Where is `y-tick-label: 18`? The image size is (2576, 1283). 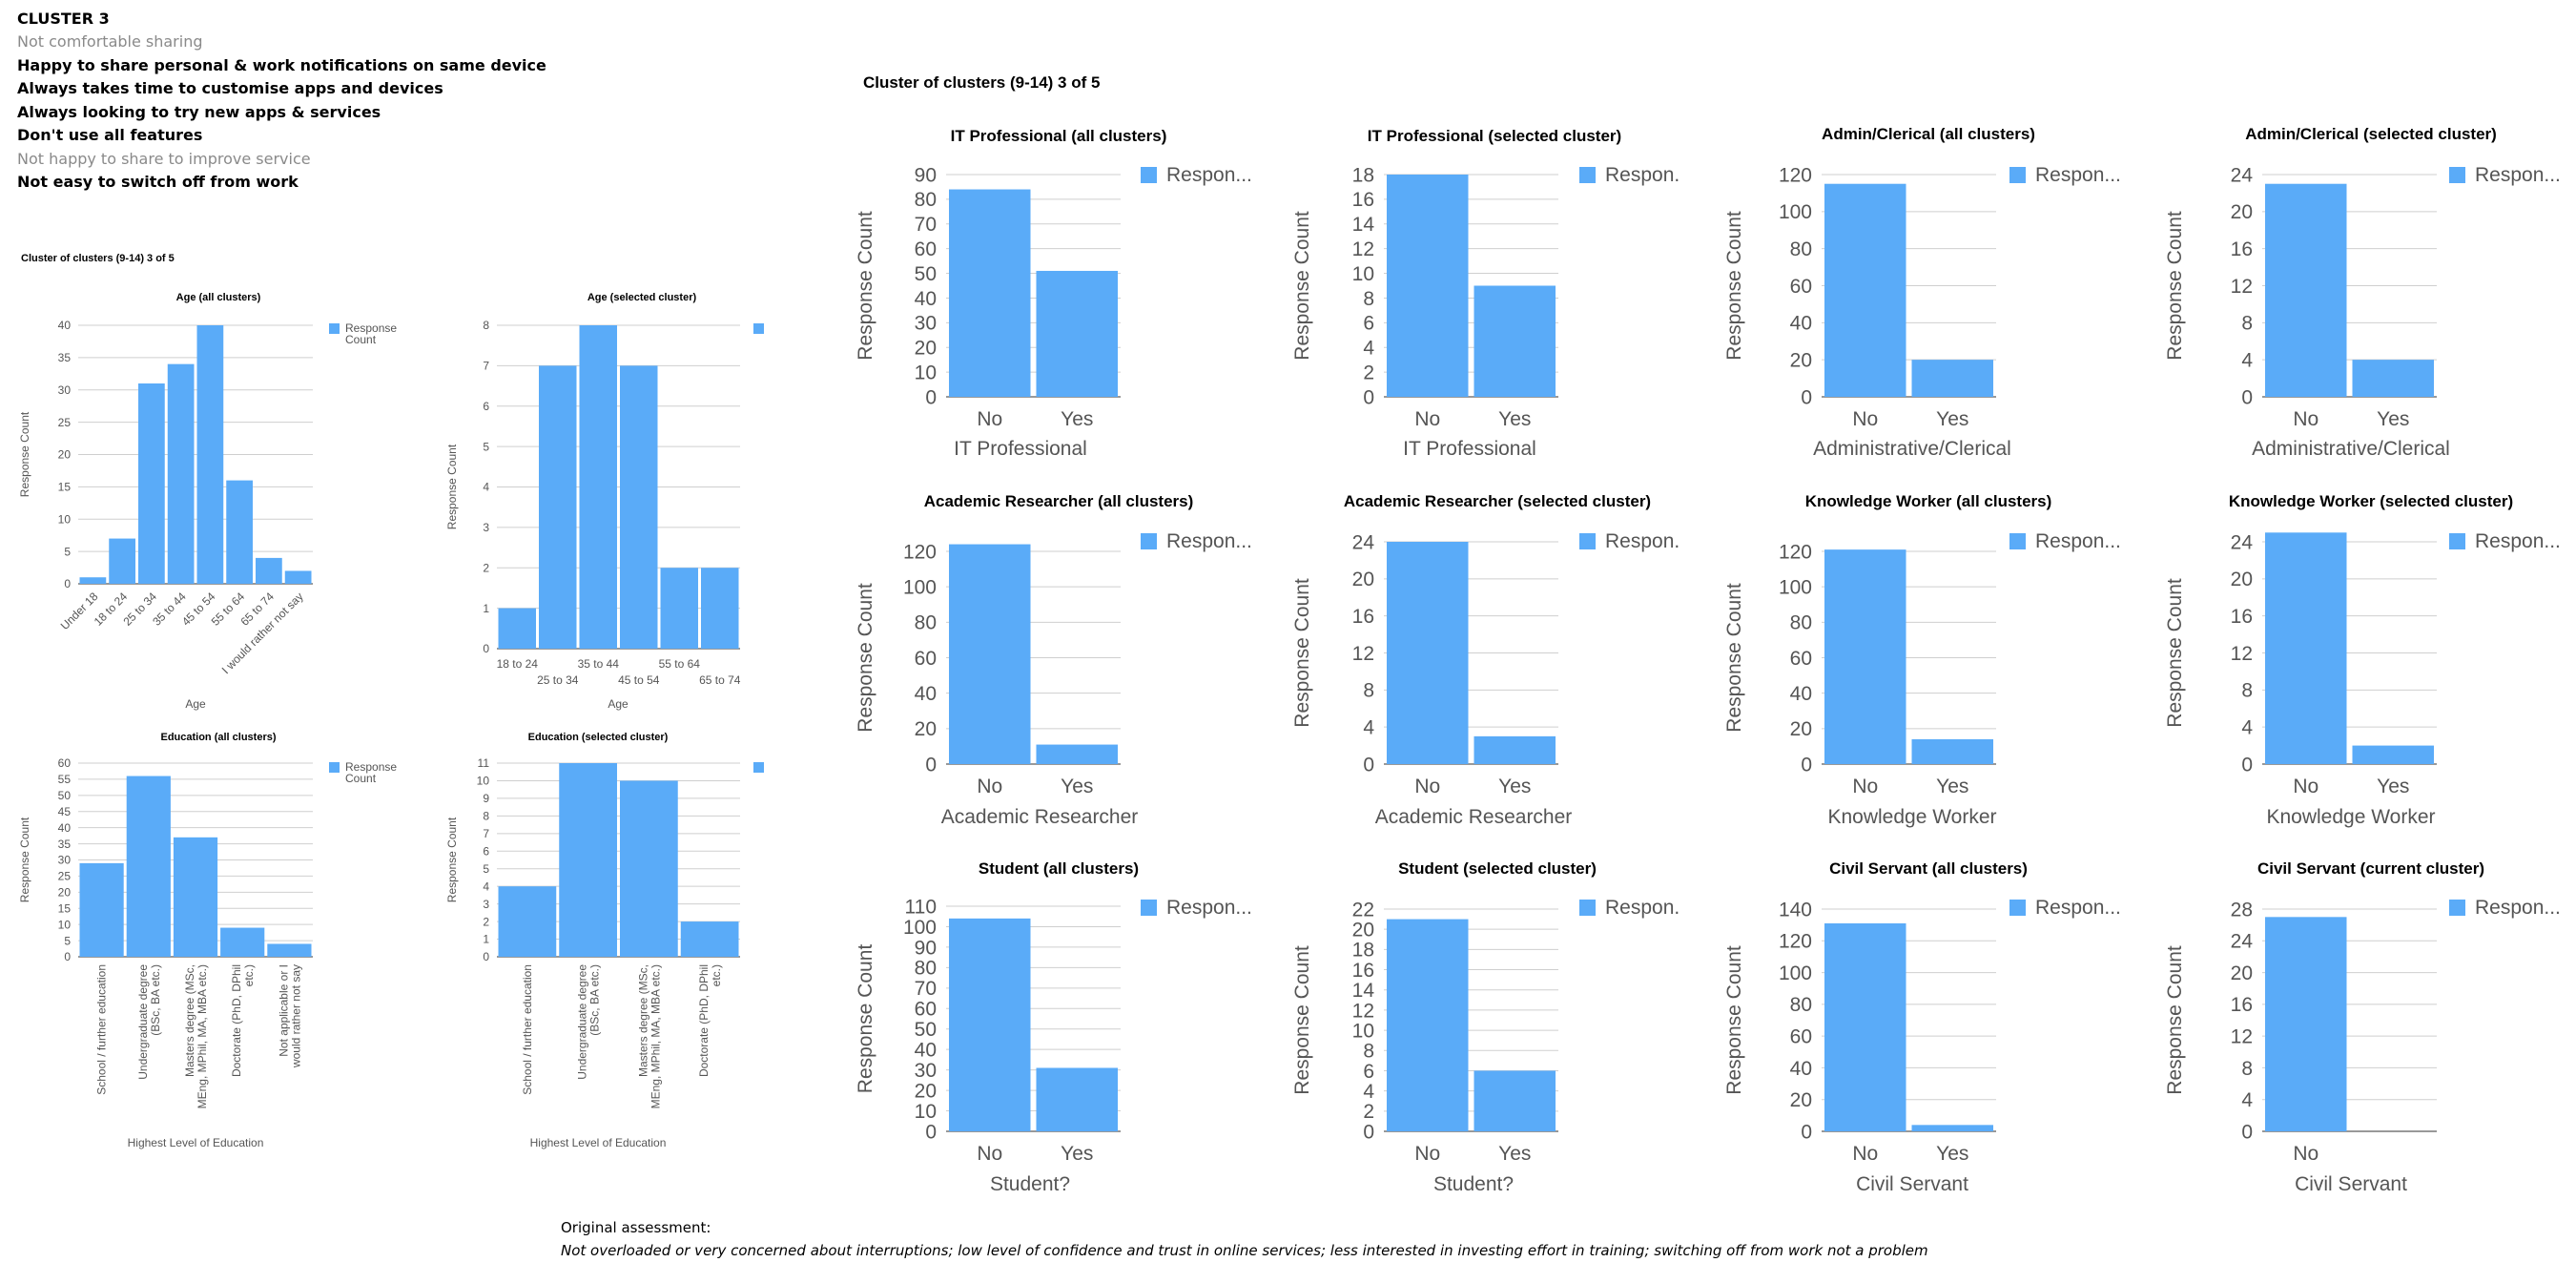 y-tick-label: 18 is located at coordinates (1363, 951).